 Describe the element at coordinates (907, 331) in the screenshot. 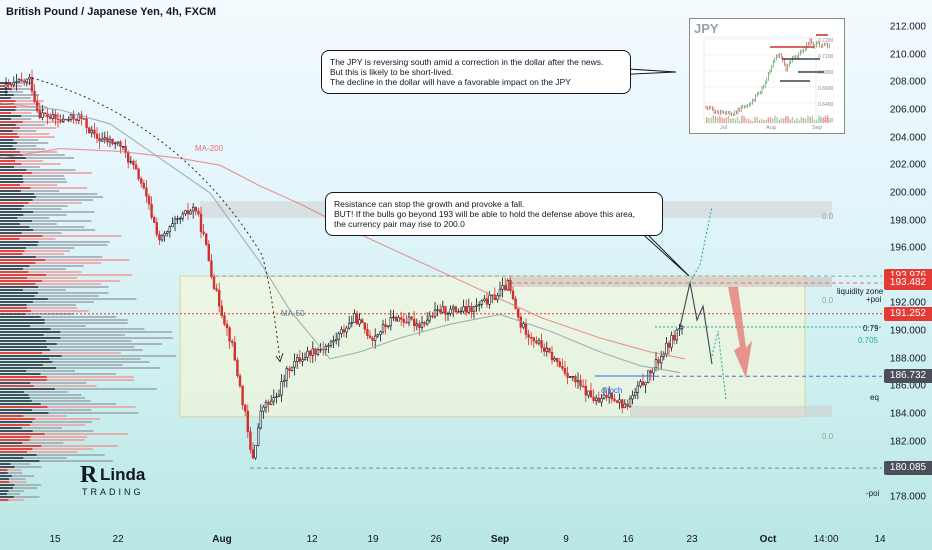

I see `price-tick-label: 190.000` at that location.